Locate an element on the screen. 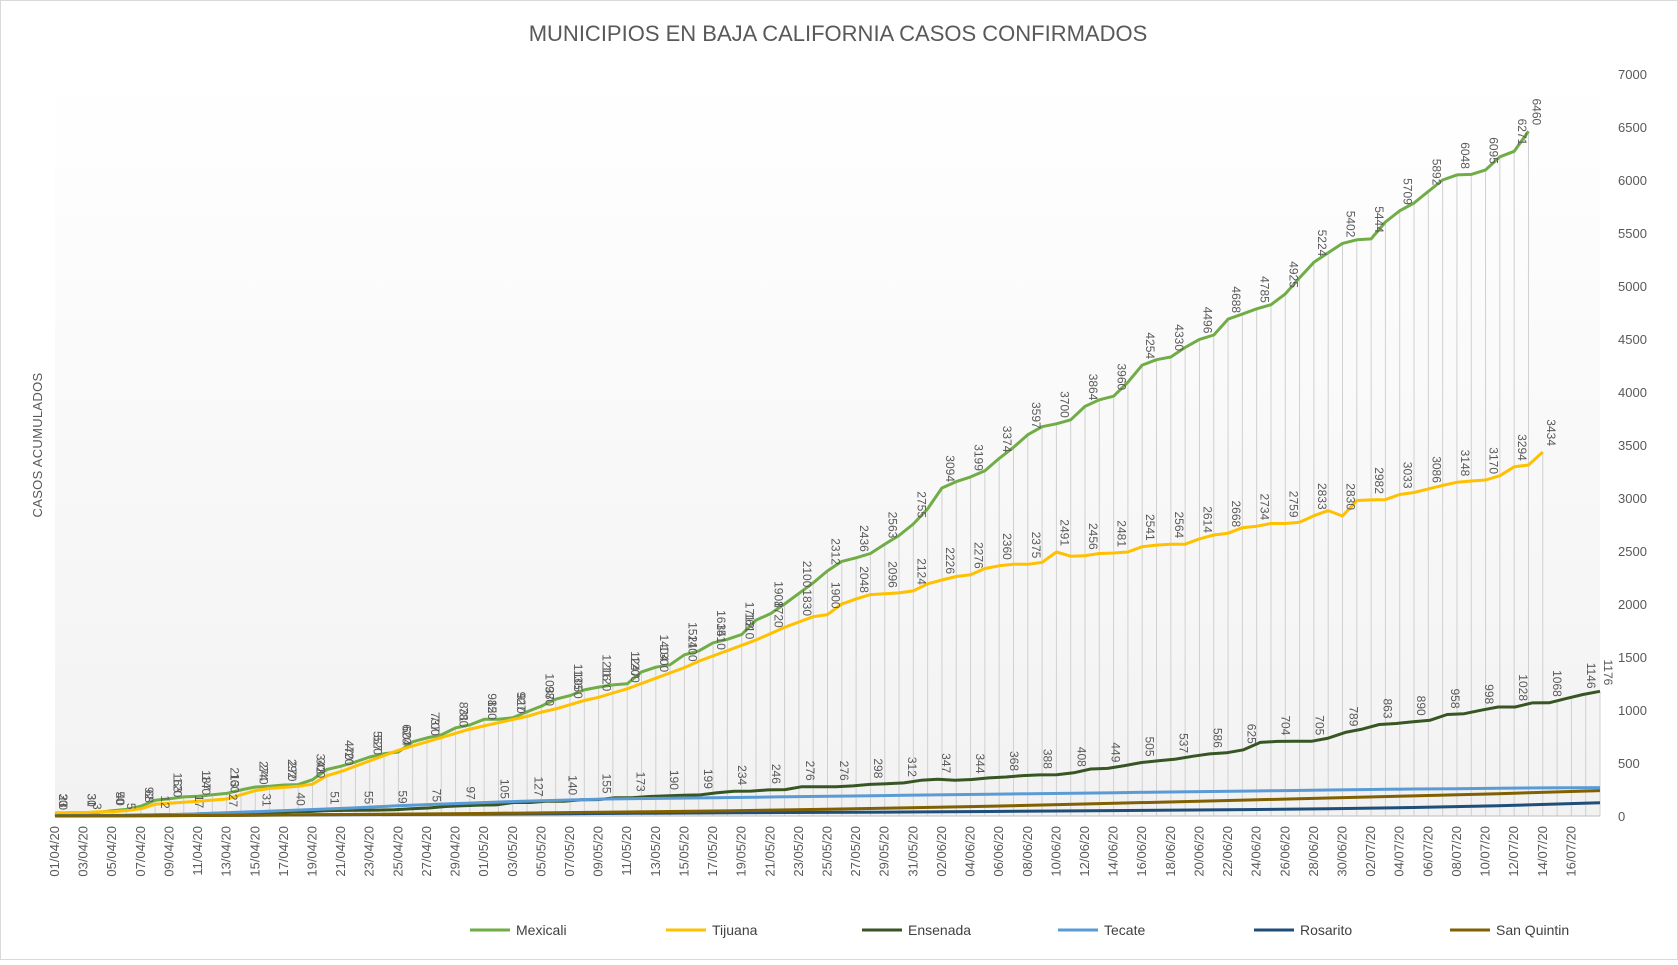 The image size is (1678, 965). data-label: 980 is located at coordinates (549, 696).